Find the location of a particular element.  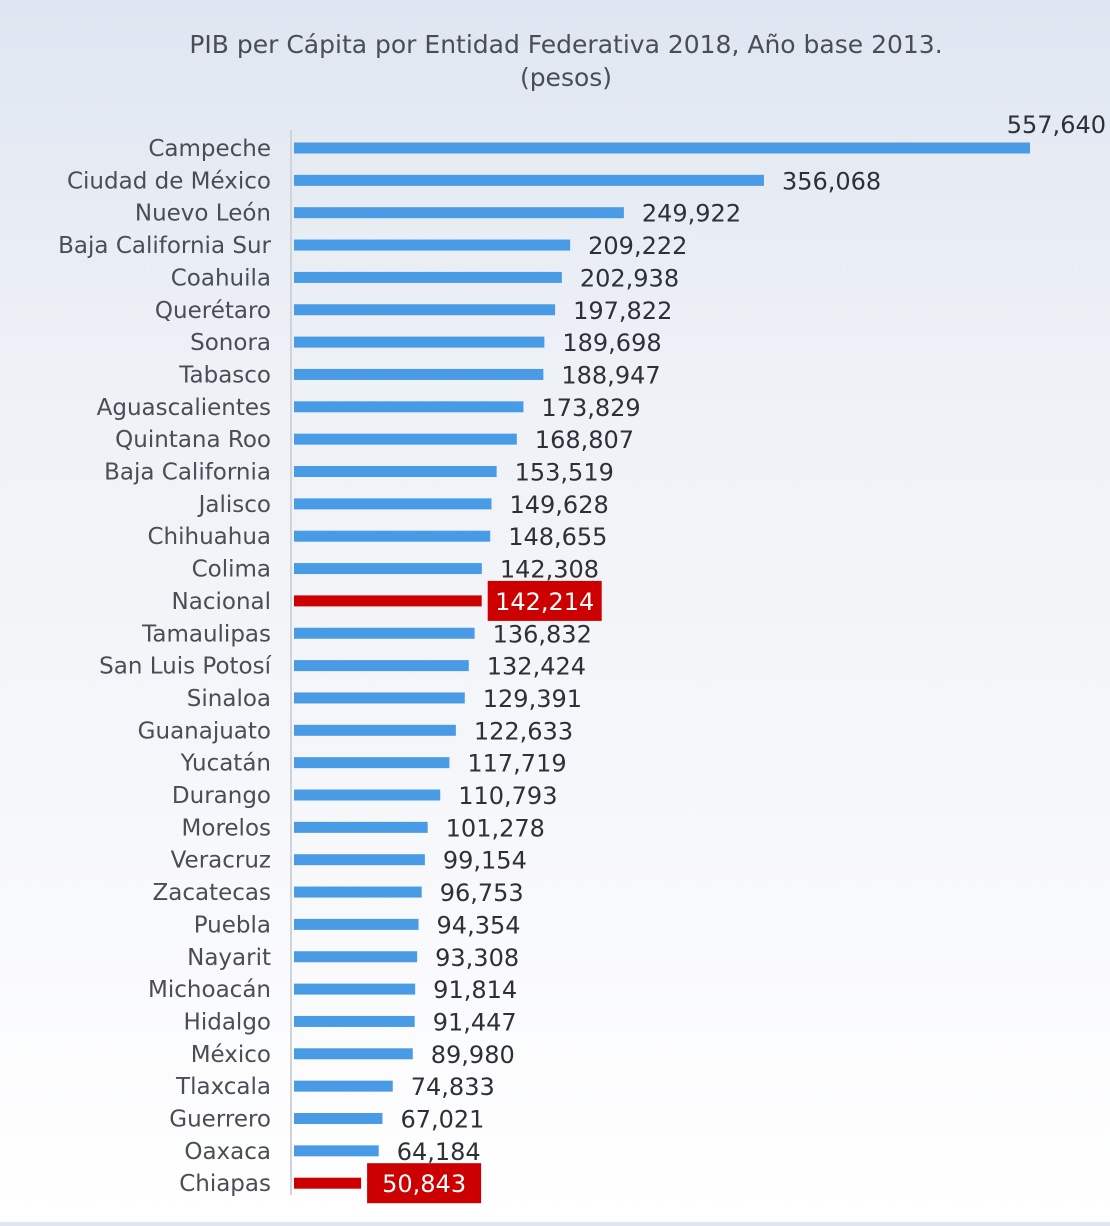

category-label-veracruz: Veracruz is located at coordinates (221, 861).